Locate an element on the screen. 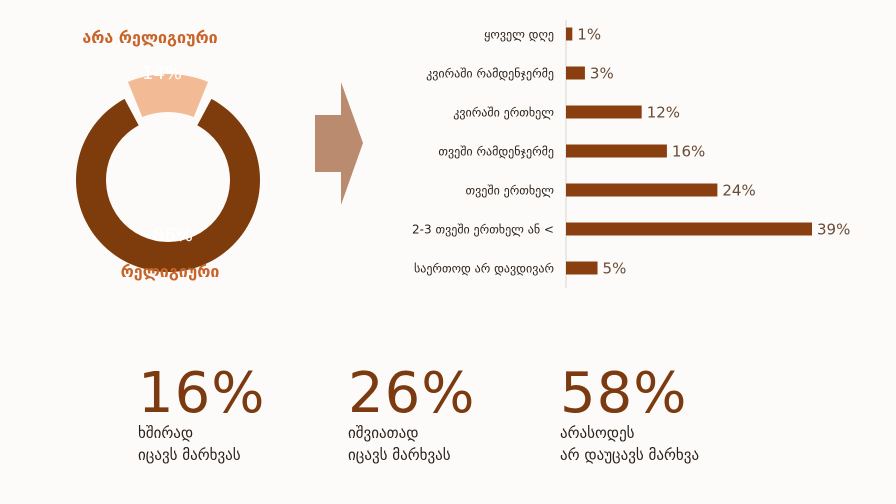 The width and height of the screenshot is (896, 504). bar-category-label: თვეში რამდენჯერმე is located at coordinates (496, 152).